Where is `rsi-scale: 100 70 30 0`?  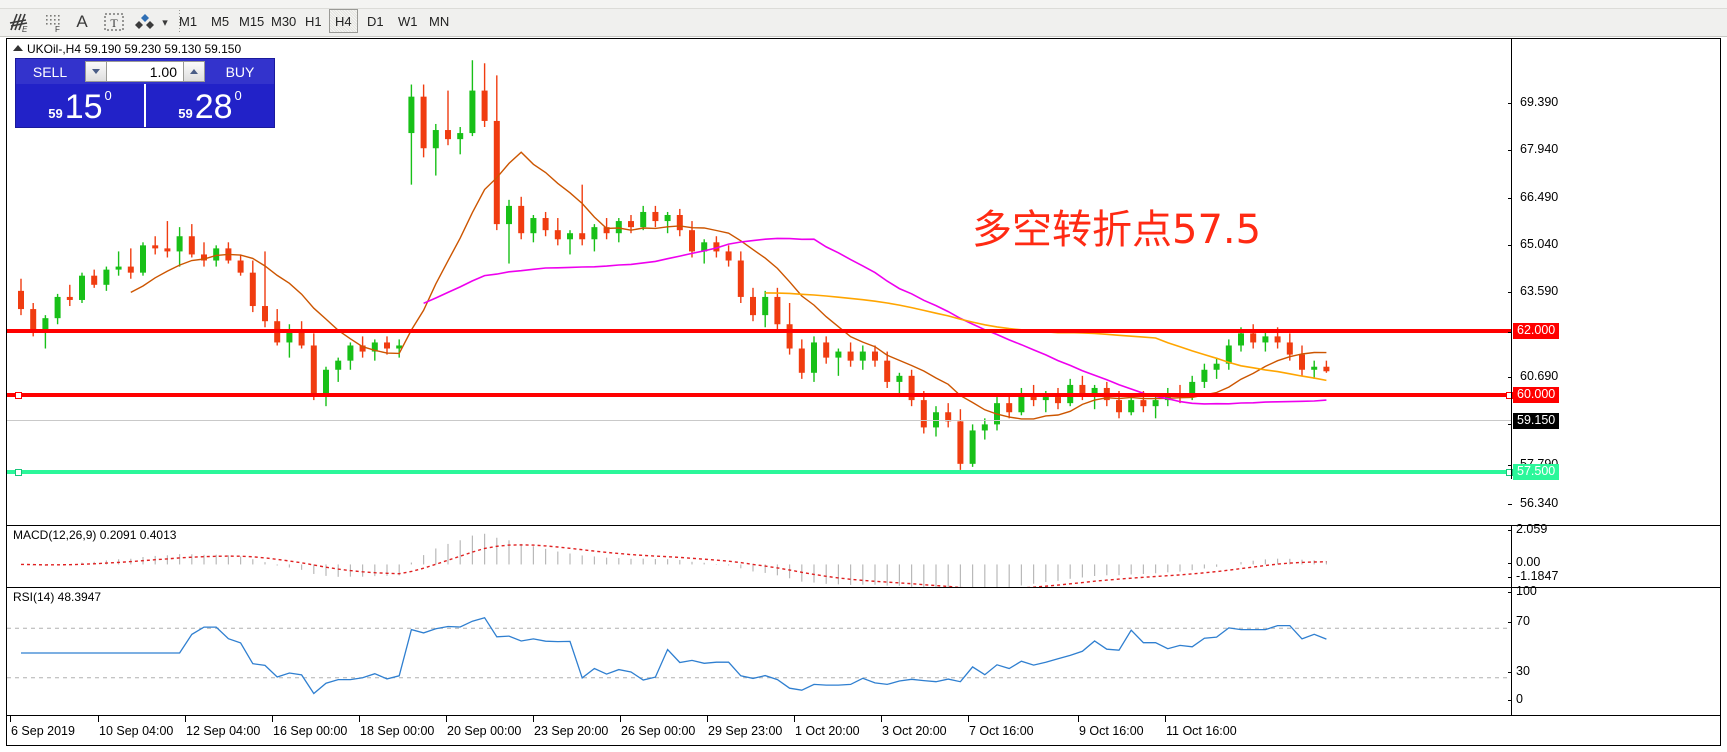 rsi-scale: 100 70 30 0 is located at coordinates (1614, 650).